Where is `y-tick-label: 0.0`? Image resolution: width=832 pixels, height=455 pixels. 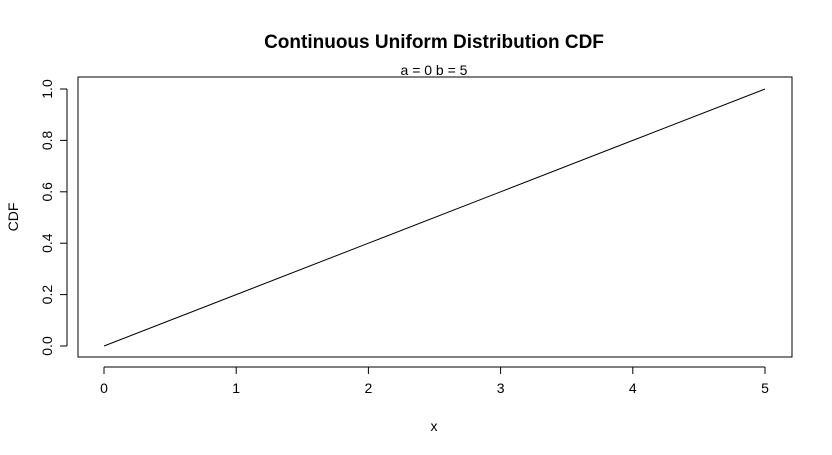 y-tick-label: 0.0 is located at coordinates (47, 346).